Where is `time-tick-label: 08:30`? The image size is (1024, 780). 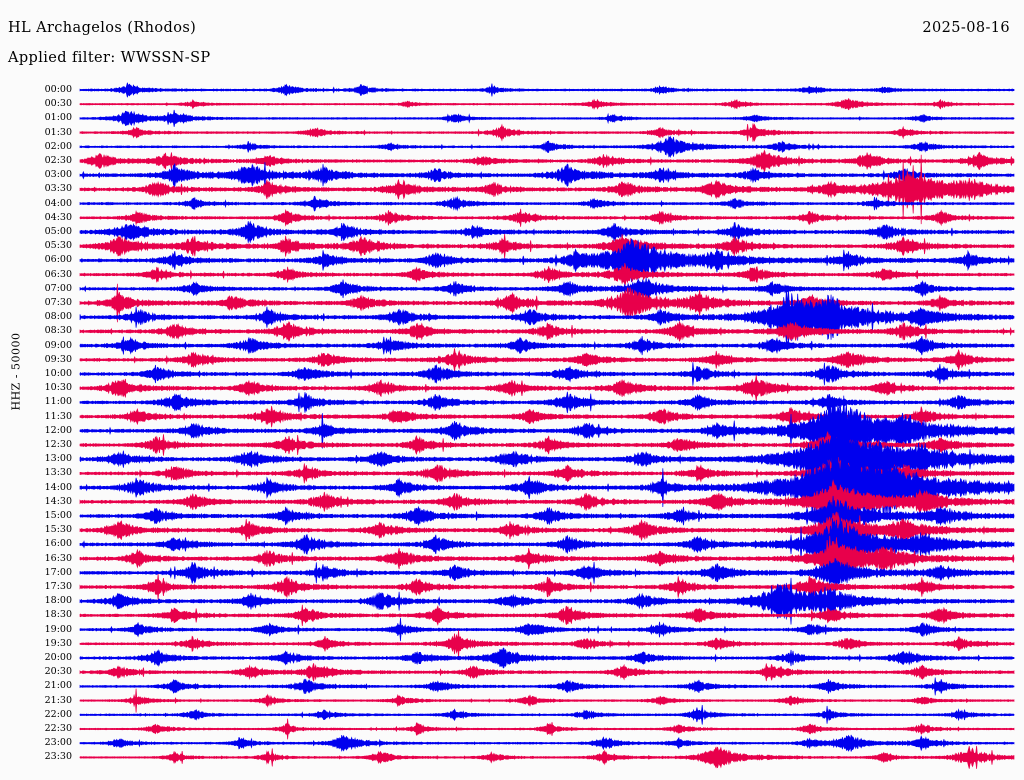 time-tick-label: 08:30 is located at coordinates (58, 331).